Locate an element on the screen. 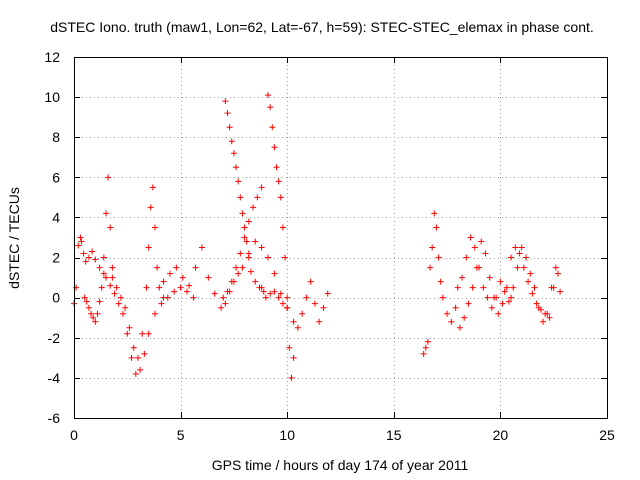 This screenshot has width=640, height=480. y-tick-label: 0 is located at coordinates (56, 298).